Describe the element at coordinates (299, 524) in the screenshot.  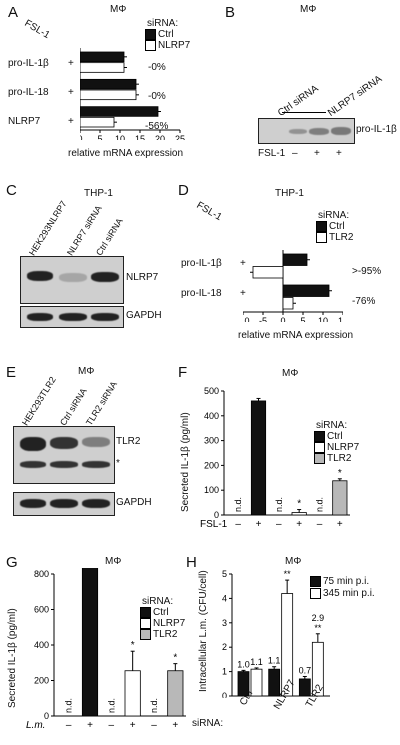
I see `panel-f-cond-1-1: +` at that location.